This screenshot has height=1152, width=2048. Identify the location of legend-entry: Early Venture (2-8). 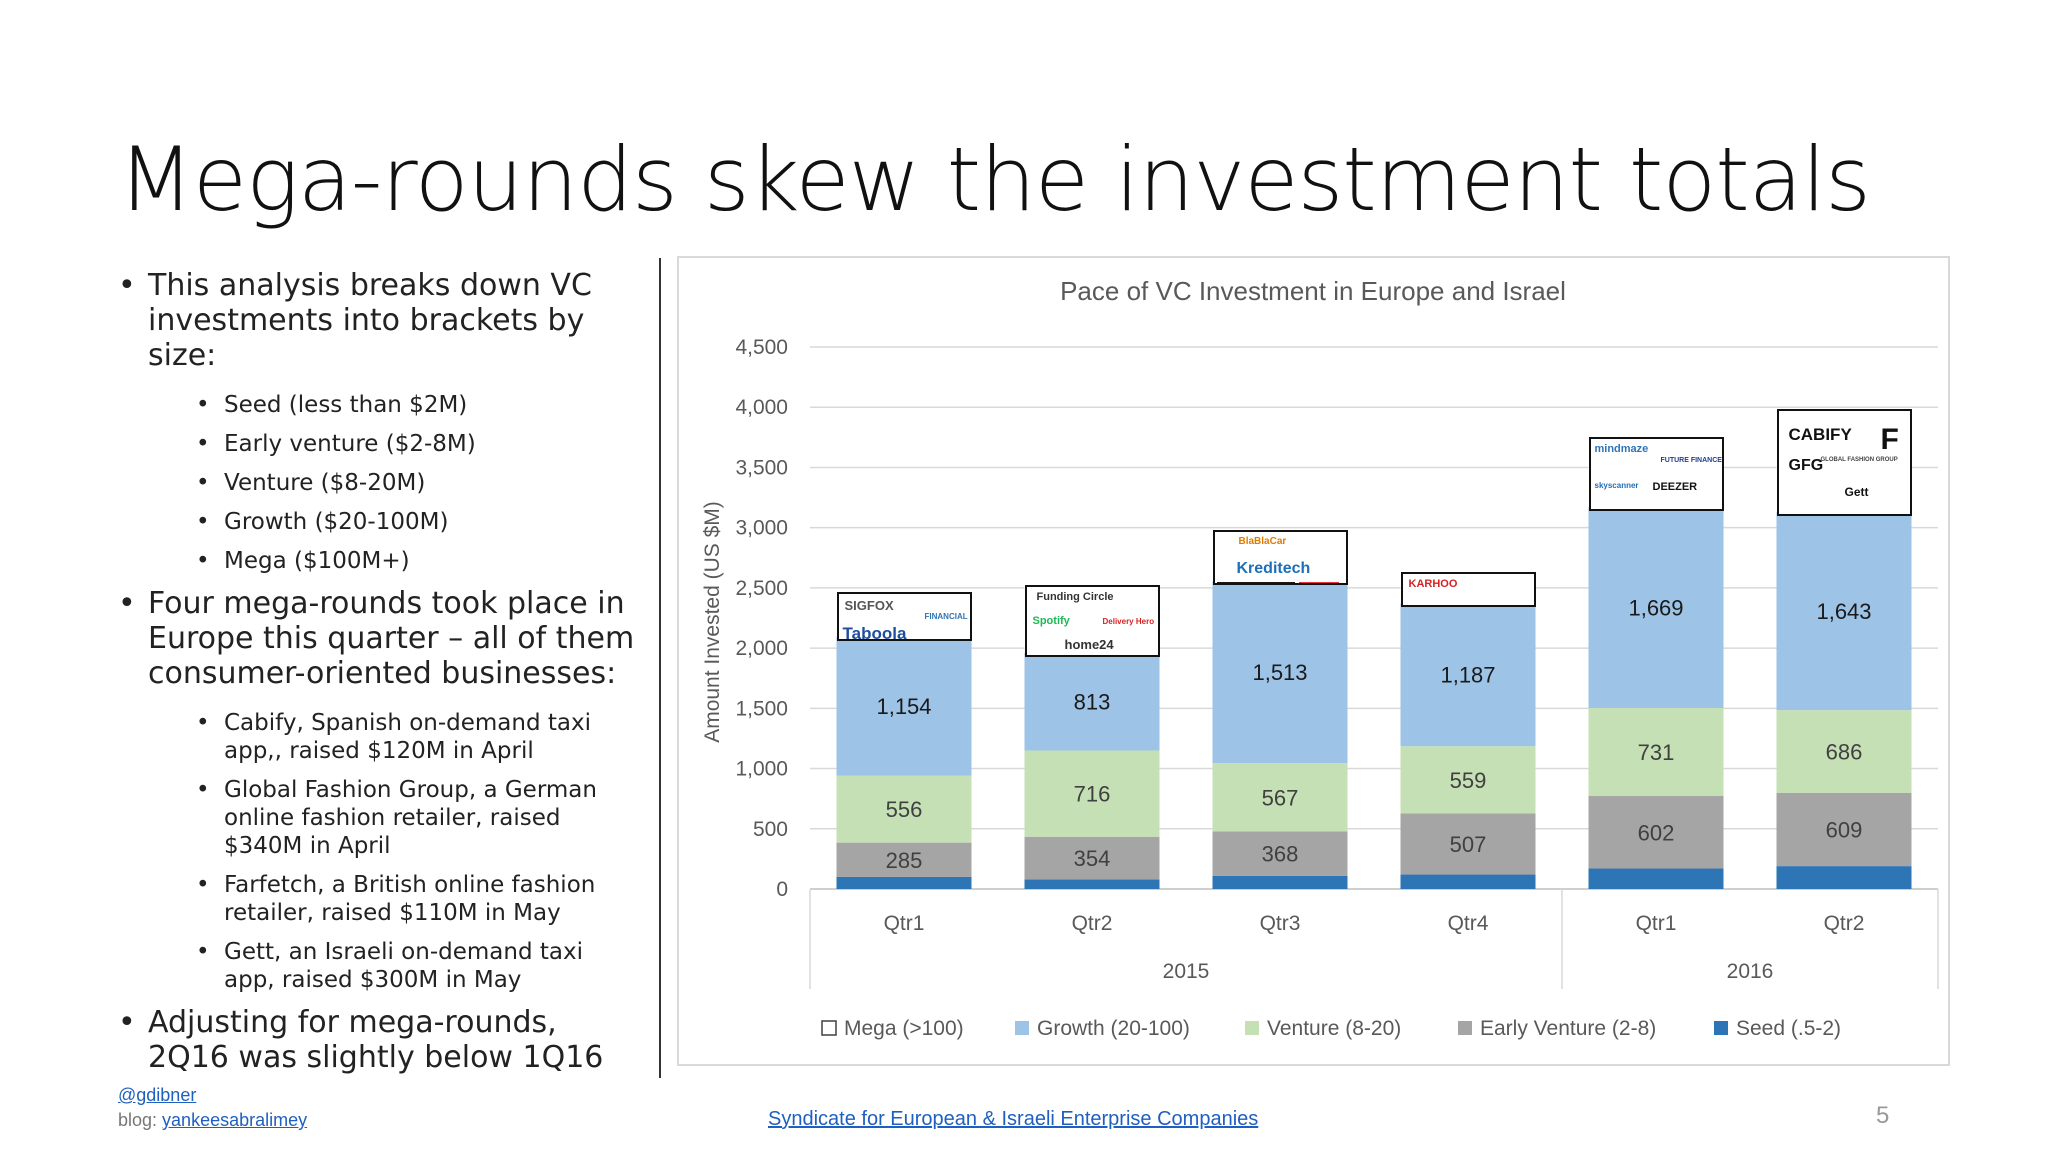
(1568, 1028).